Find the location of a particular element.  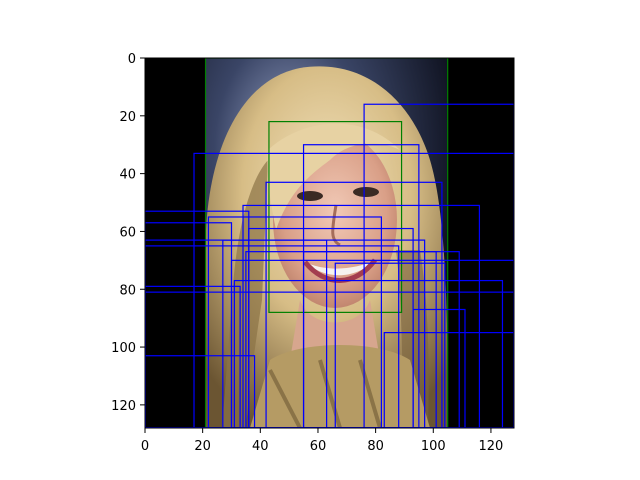

y-tick-label: 20 is located at coordinates (127, 117).